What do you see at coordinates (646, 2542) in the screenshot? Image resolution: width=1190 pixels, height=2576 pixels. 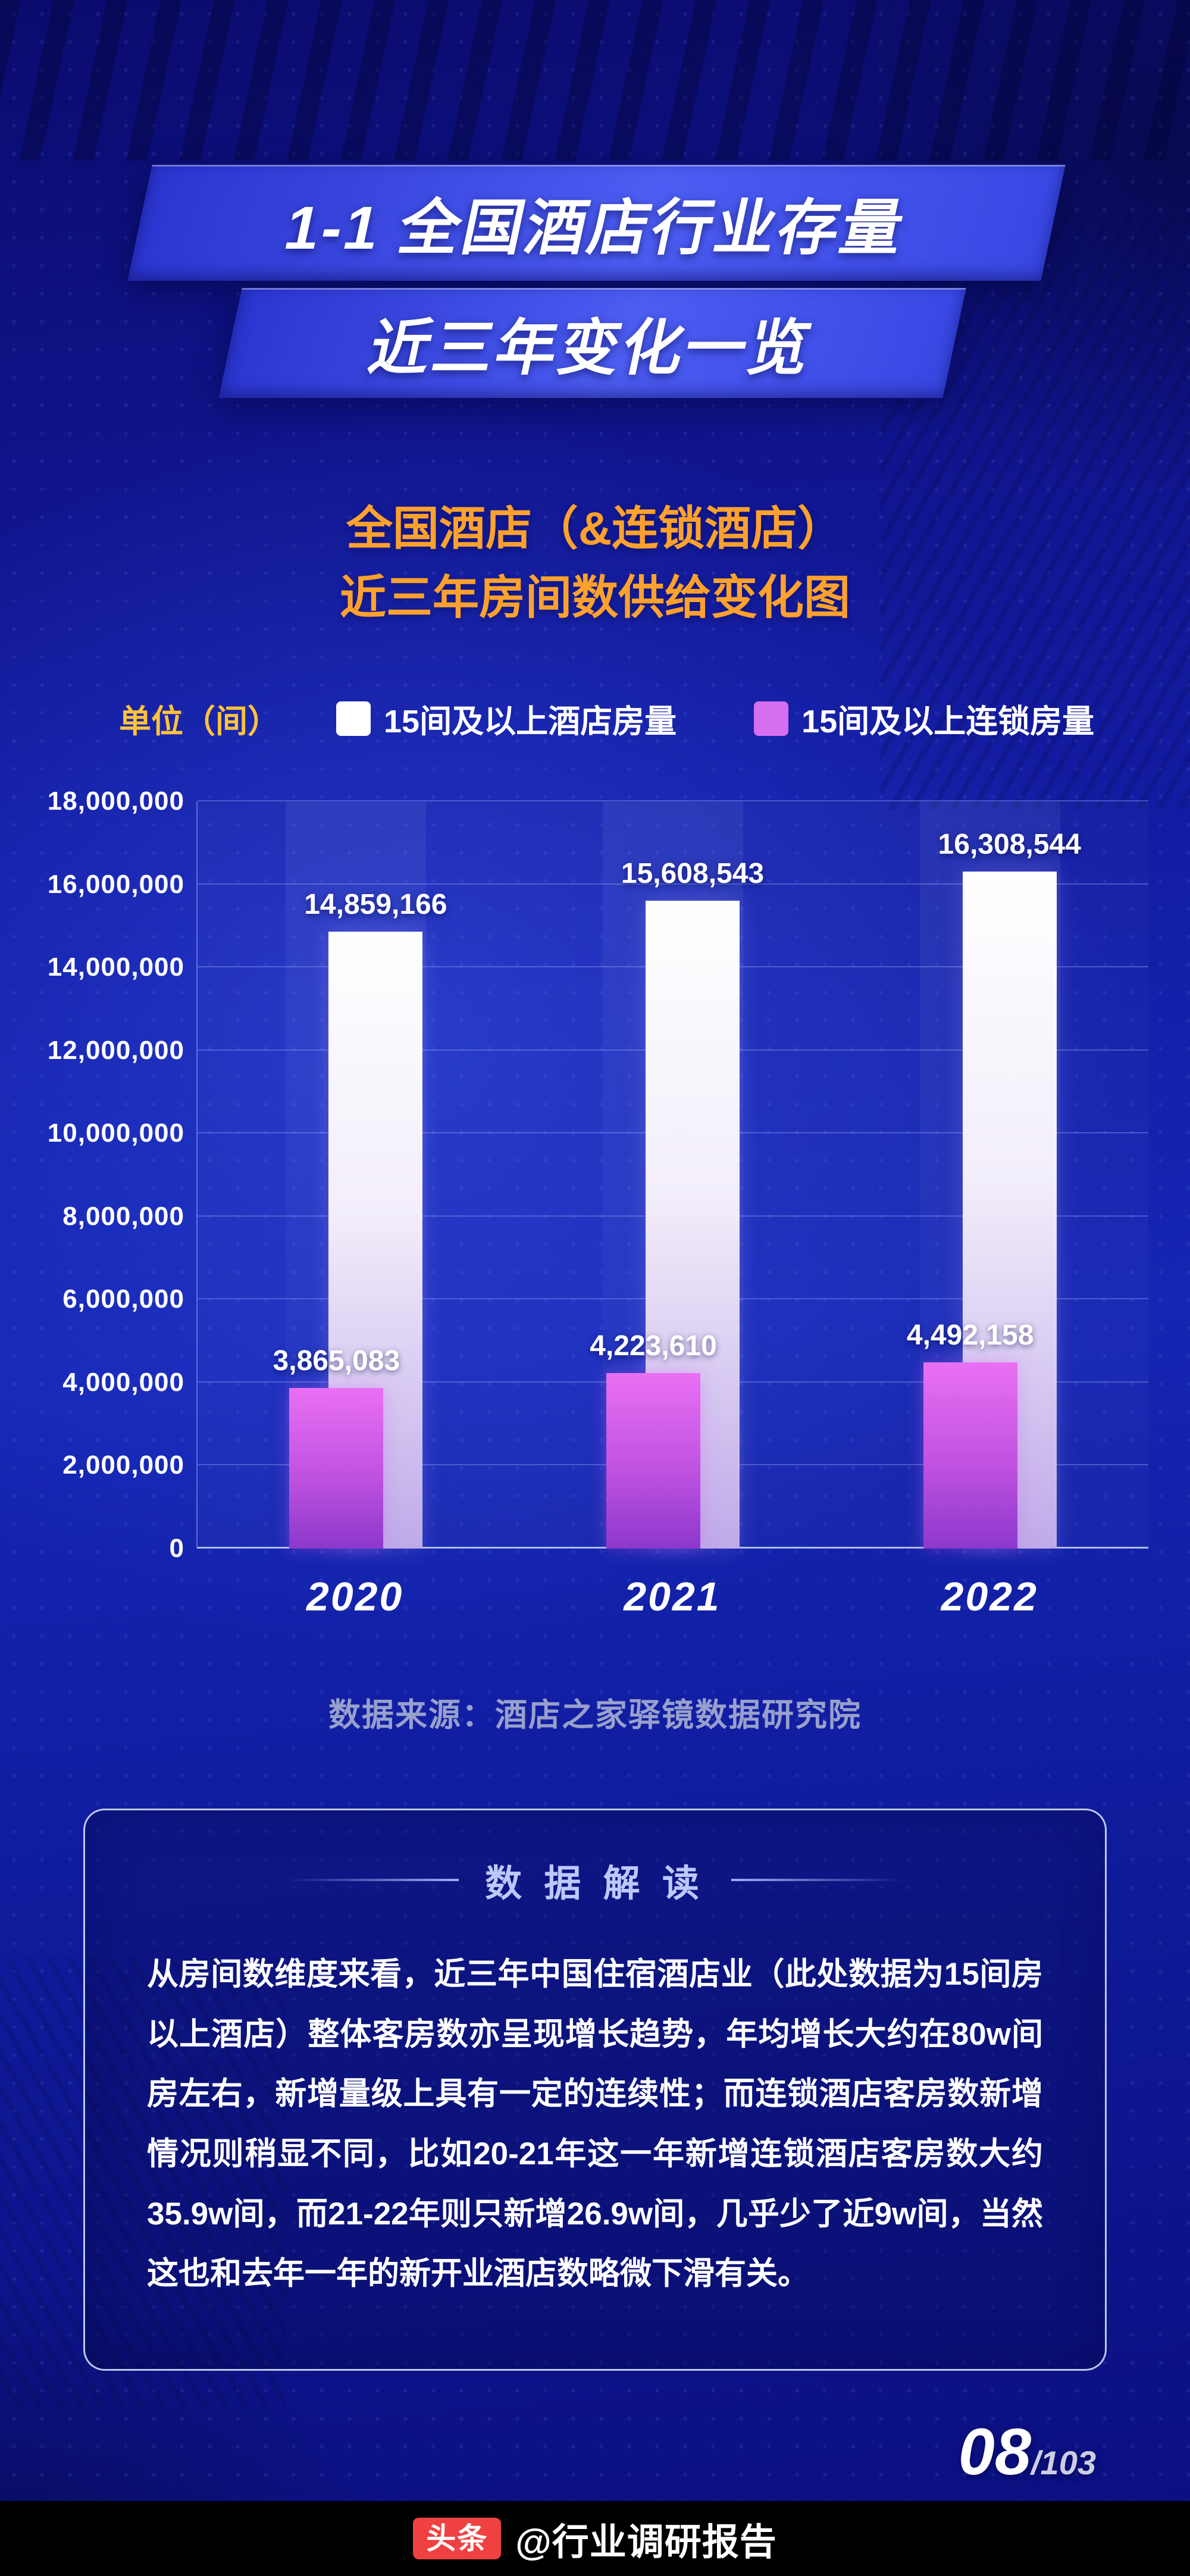 I see `watermark-account: @行业调研报告` at bounding box center [646, 2542].